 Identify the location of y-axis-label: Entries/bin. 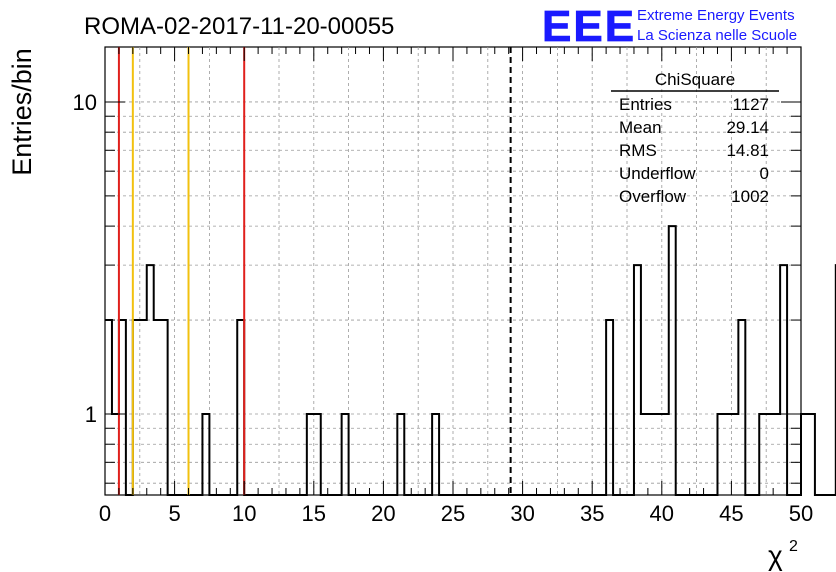
(22, 112).